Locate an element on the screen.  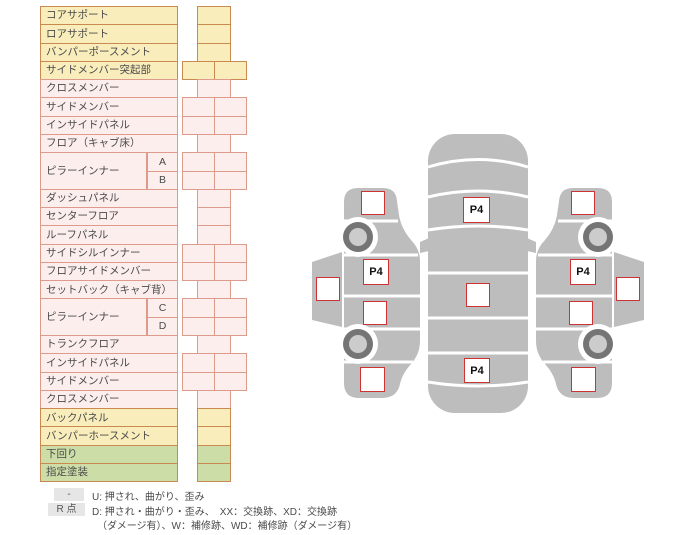
part-label: フロアサイドメンバー is located at coordinates (109, 271).